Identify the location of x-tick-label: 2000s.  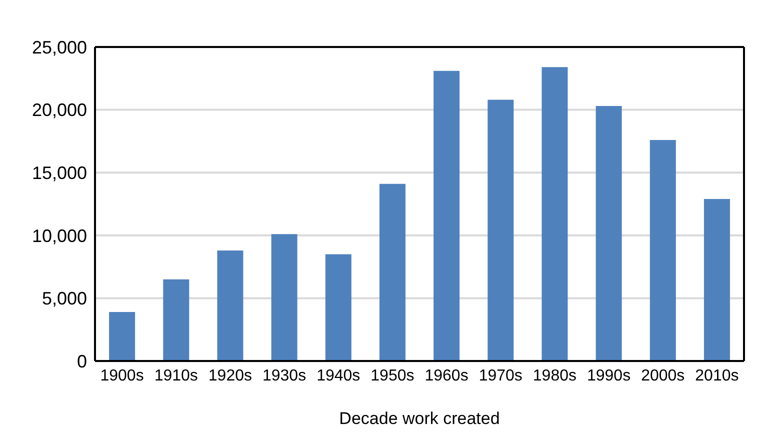
(663, 375).